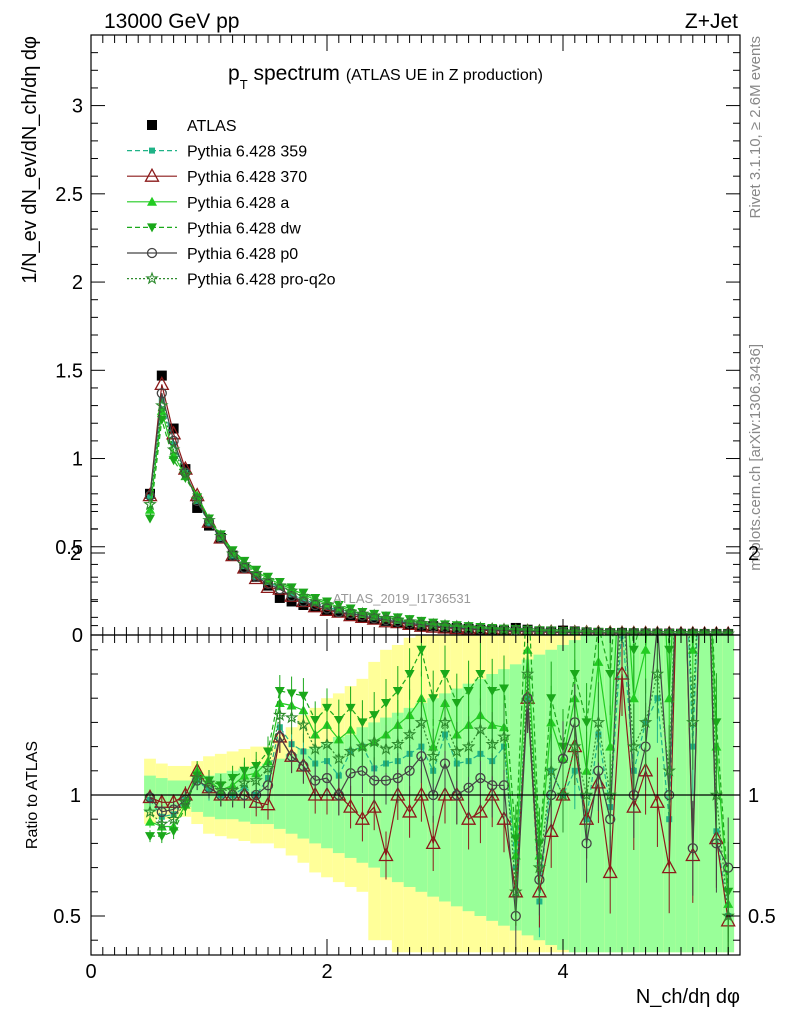 The height and width of the screenshot is (1024, 786). What do you see at coordinates (247, 152) in the screenshot?
I see `legend-label: Pythia 6.428 359` at bounding box center [247, 152].